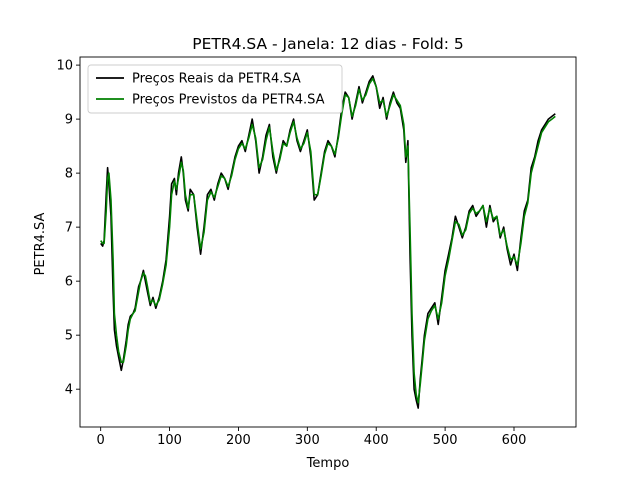 The width and height of the screenshot is (640, 480). What do you see at coordinates (376, 440) in the screenshot?
I see `x-tick-label: 400` at bounding box center [376, 440].